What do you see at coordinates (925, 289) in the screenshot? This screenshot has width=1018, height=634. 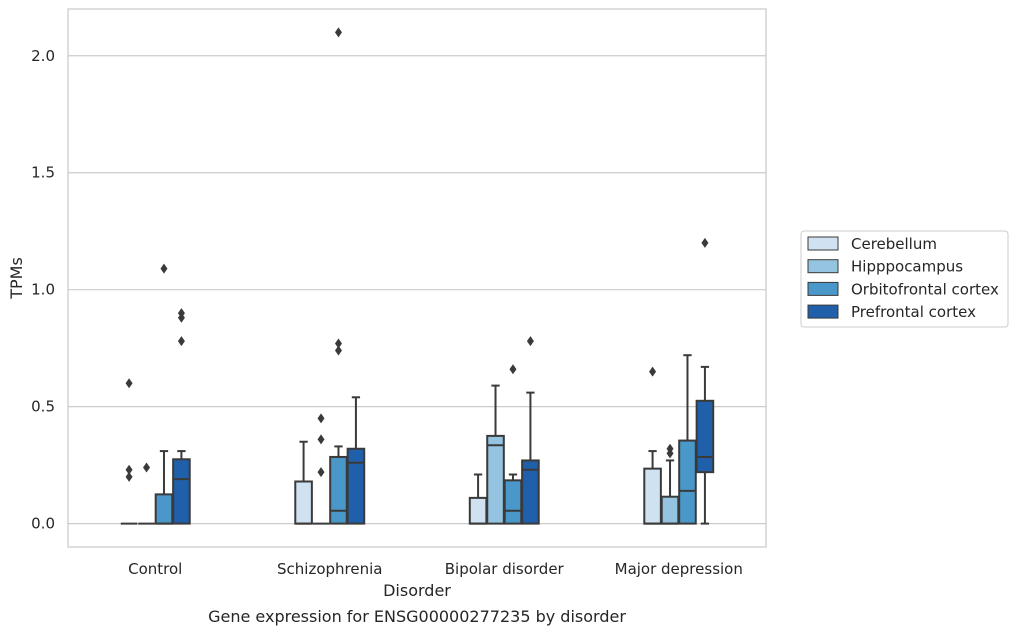 I see `legend-label: Orbitofrontal cortex` at bounding box center [925, 289].